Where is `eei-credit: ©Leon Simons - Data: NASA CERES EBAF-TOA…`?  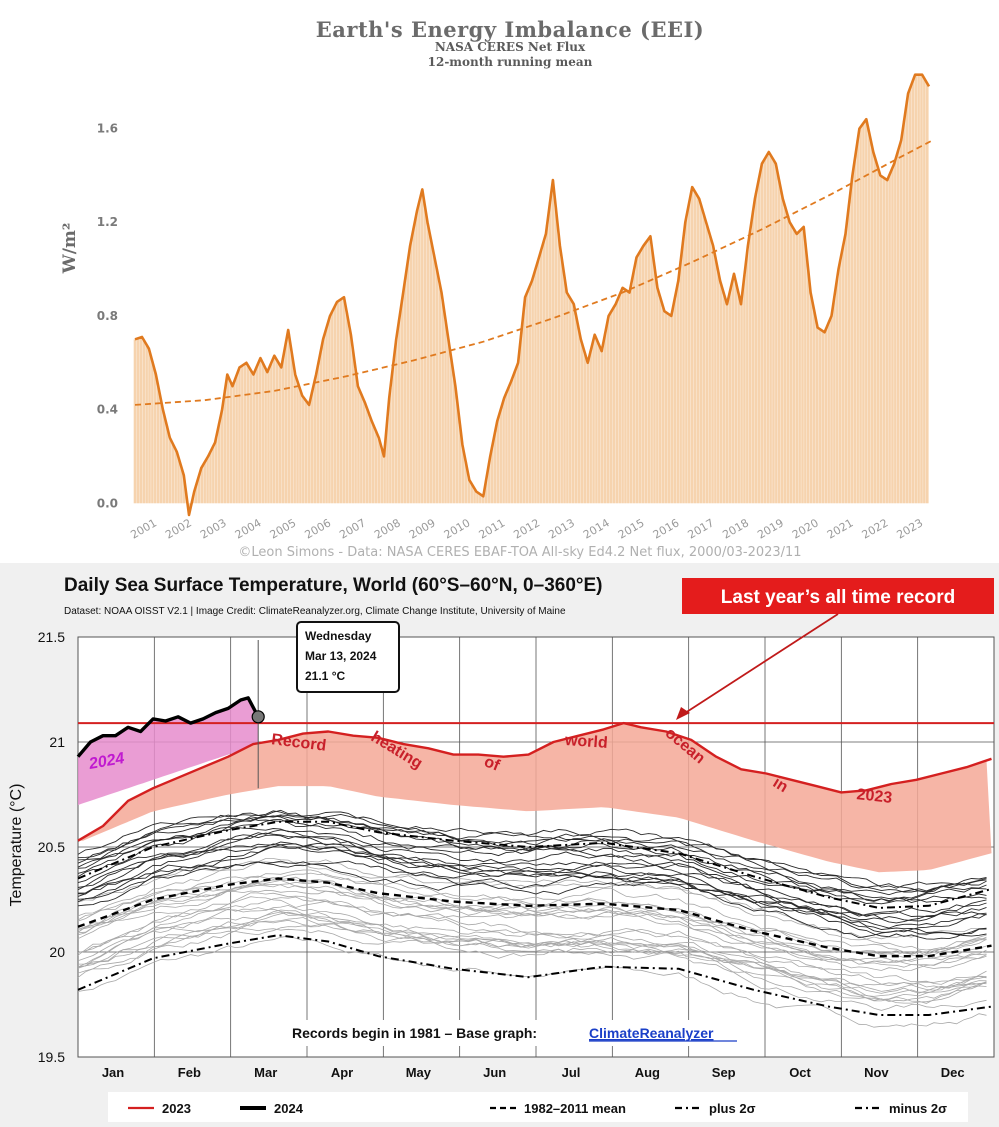
eei-credit: ©Leon Simons - Data: NASA CERES EBAF-TOA… is located at coordinates (519, 552).